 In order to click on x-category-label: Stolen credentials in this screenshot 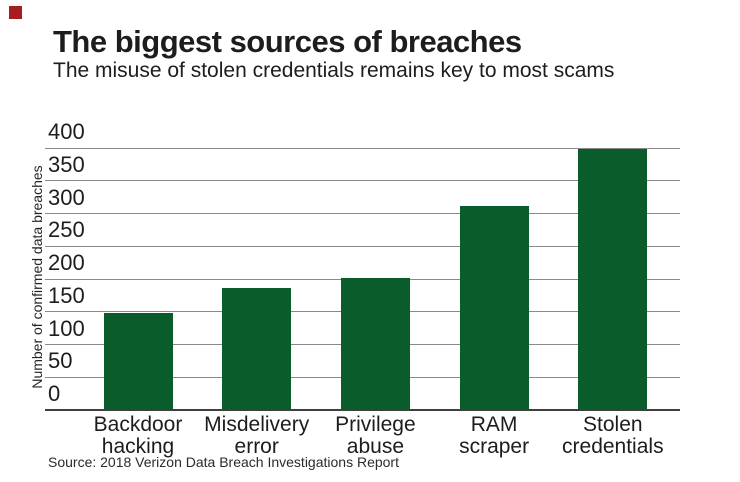, I will do `click(613, 435)`.